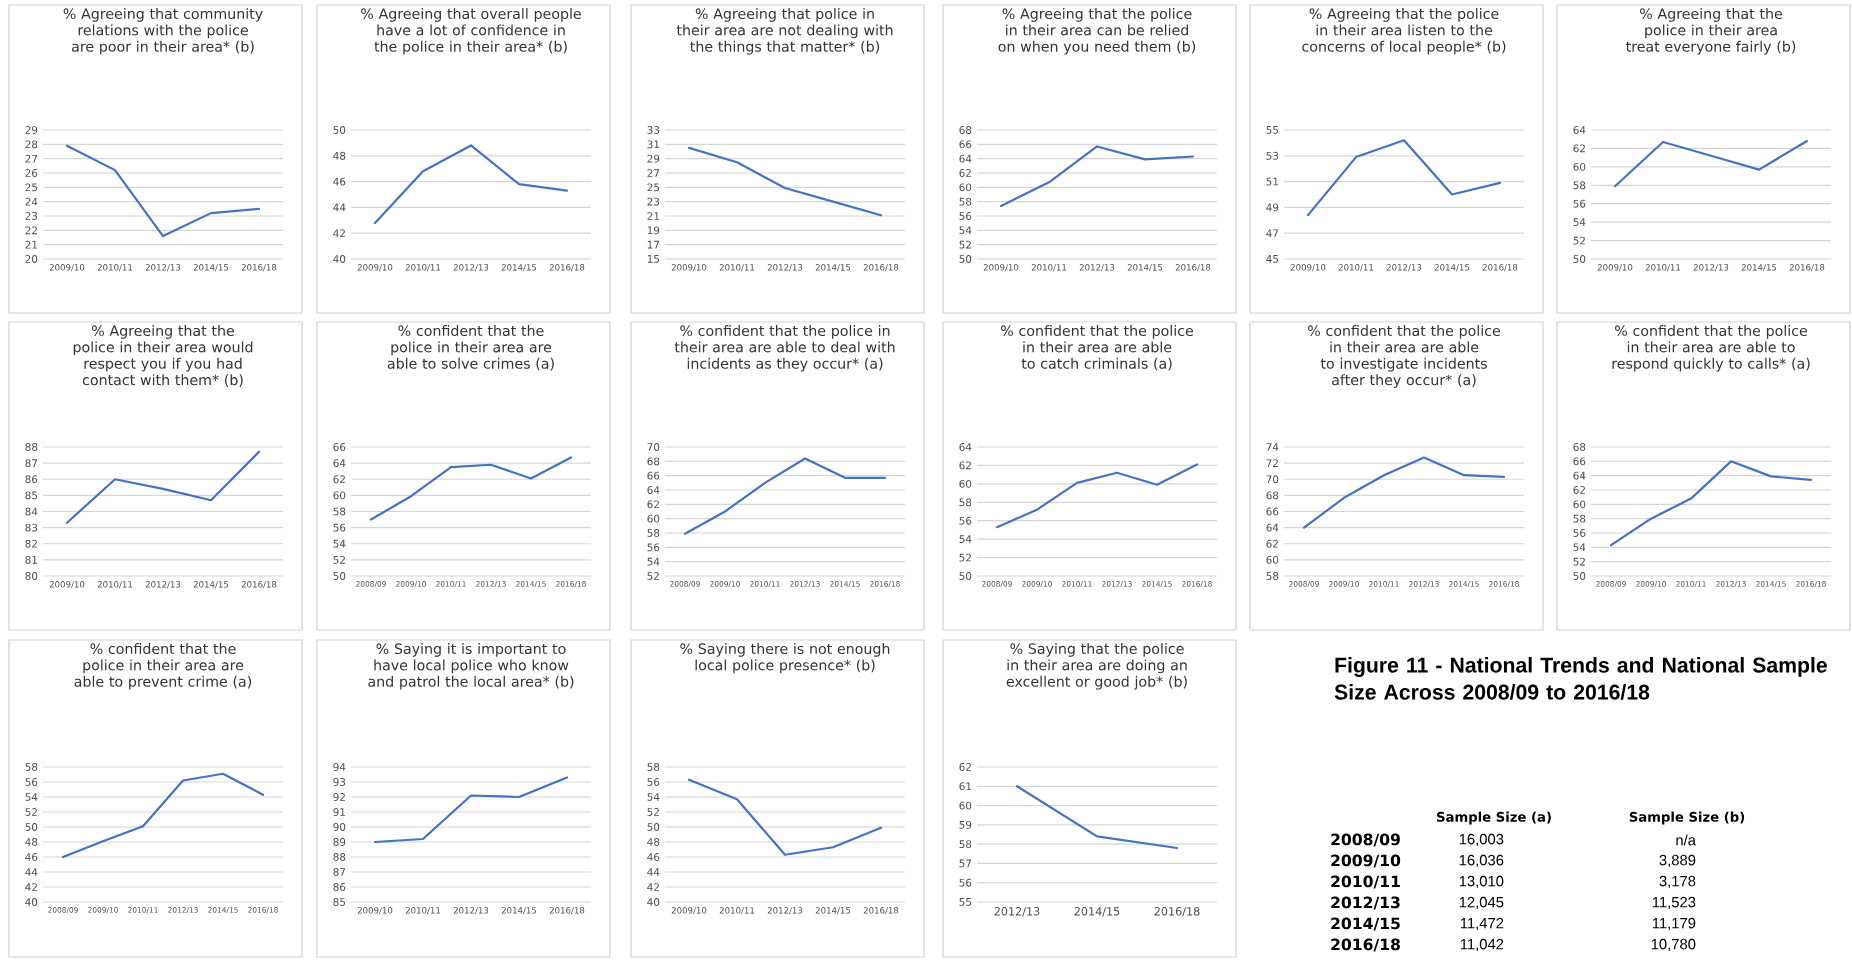 Image resolution: width=1852 pixels, height=960 pixels. Describe the element at coordinates (1481, 861) in the screenshot. I see `text: 16,036` at that location.